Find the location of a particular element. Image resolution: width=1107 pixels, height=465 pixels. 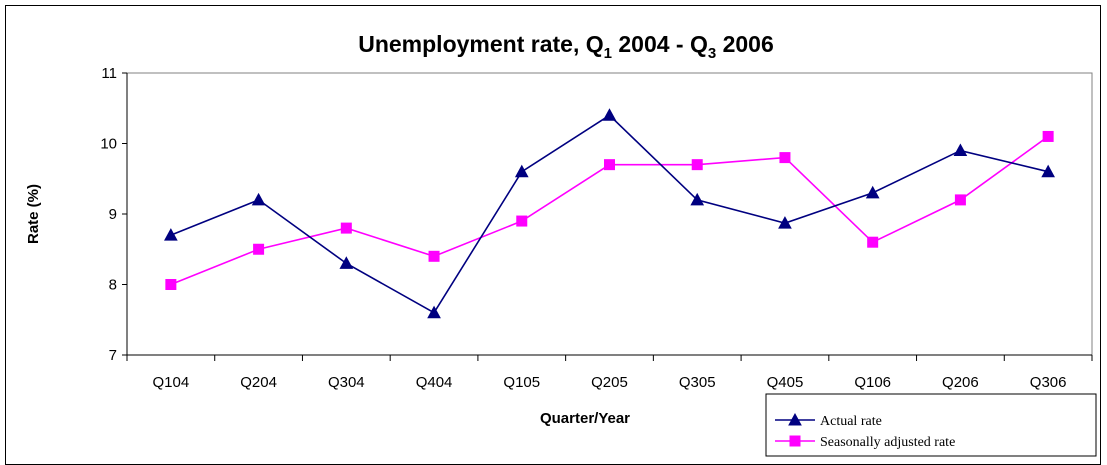

x-tick-label: Q304 is located at coordinates (346, 382).